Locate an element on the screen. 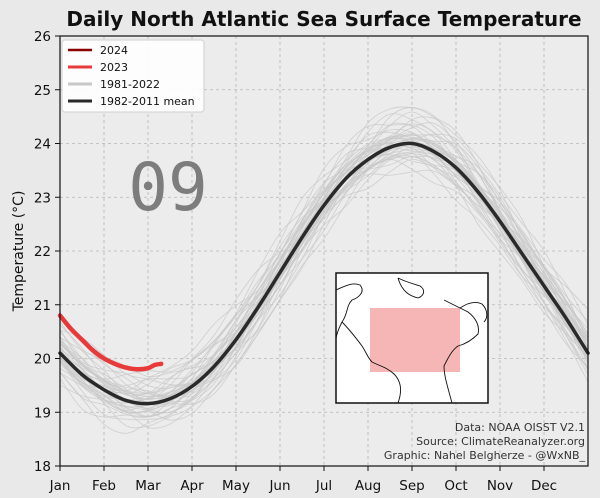 This screenshot has width=600, height=498. x-tick-label-jul: Jul is located at coordinates (323, 486).